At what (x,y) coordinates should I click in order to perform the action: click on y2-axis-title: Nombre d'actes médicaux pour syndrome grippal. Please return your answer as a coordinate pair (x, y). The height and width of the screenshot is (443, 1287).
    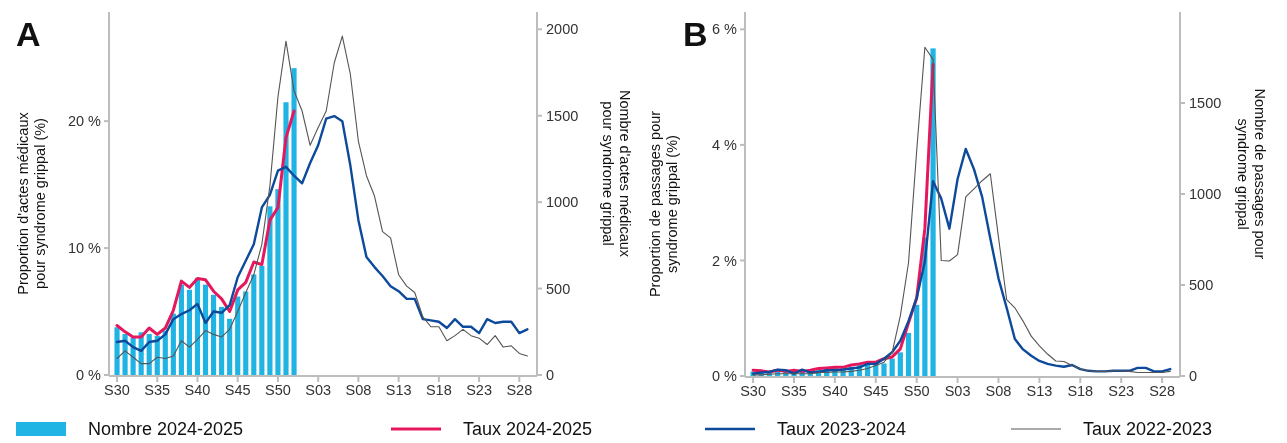
    Looking at the image, I should click on (616, 173).